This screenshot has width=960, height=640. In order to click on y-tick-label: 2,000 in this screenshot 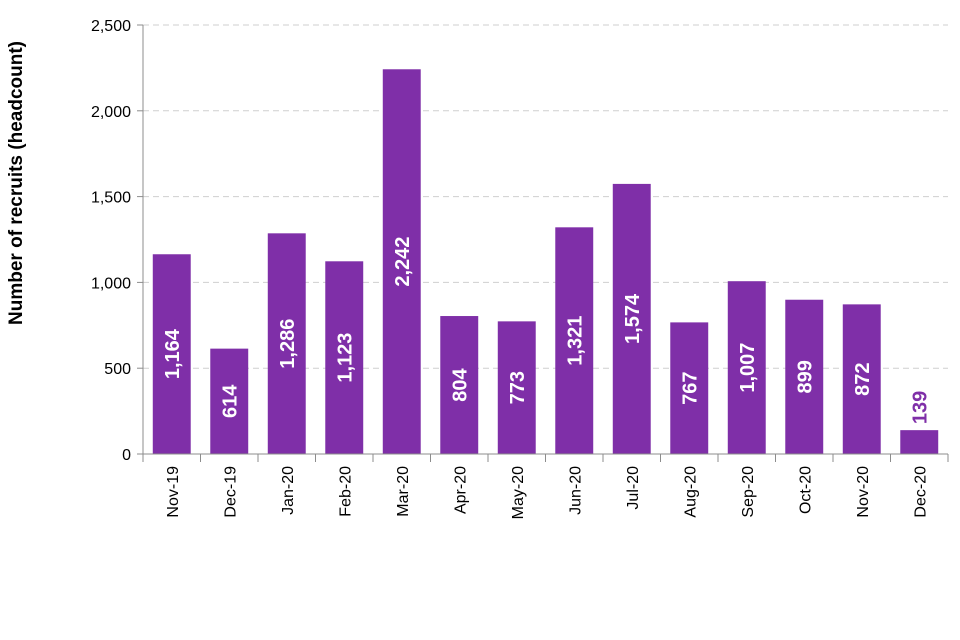, I will do `click(111, 112)`.